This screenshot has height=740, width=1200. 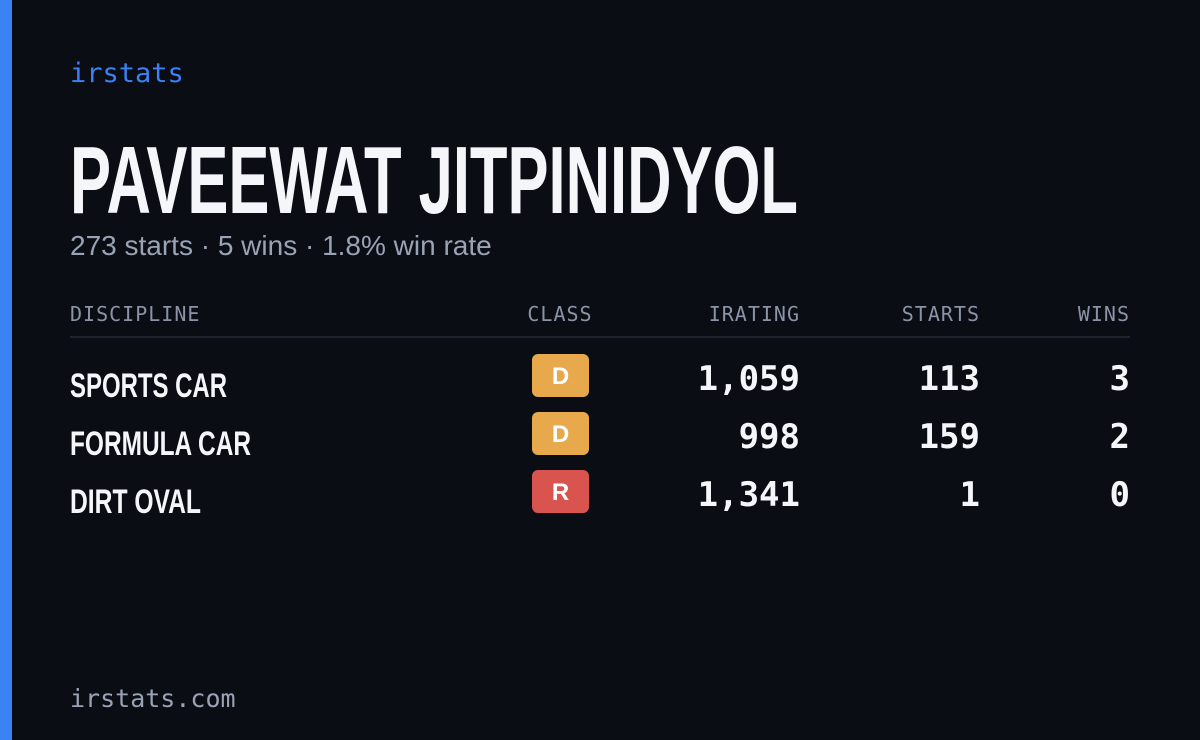 I want to click on brand: irstats, so click(x=127, y=73).